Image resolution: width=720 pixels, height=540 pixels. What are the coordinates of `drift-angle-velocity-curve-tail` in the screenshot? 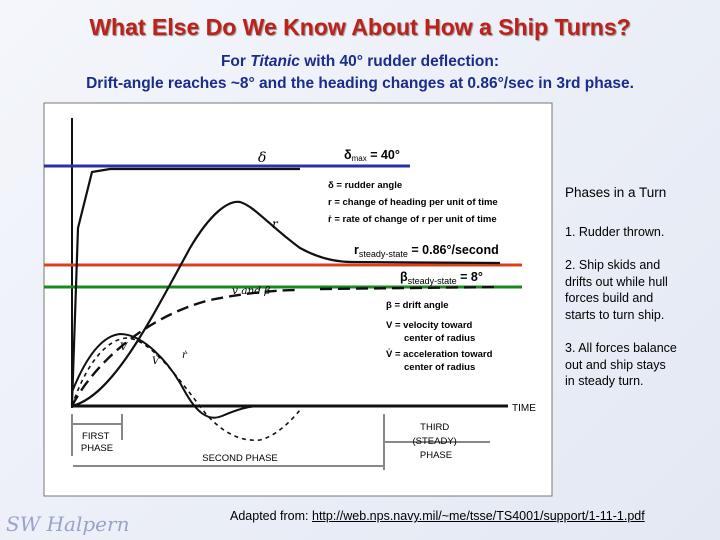 It's located at (410, 288).